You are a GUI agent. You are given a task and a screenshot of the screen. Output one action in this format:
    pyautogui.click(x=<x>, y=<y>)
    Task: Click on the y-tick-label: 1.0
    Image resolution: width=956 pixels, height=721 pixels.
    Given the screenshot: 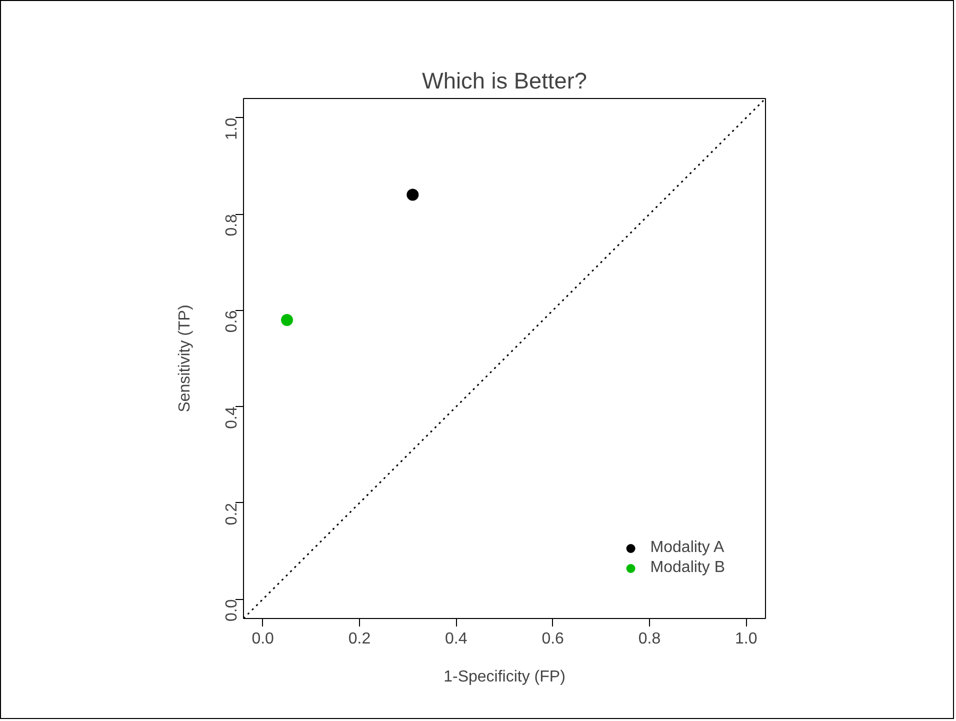 What is the action you would take?
    pyautogui.click(x=232, y=129)
    